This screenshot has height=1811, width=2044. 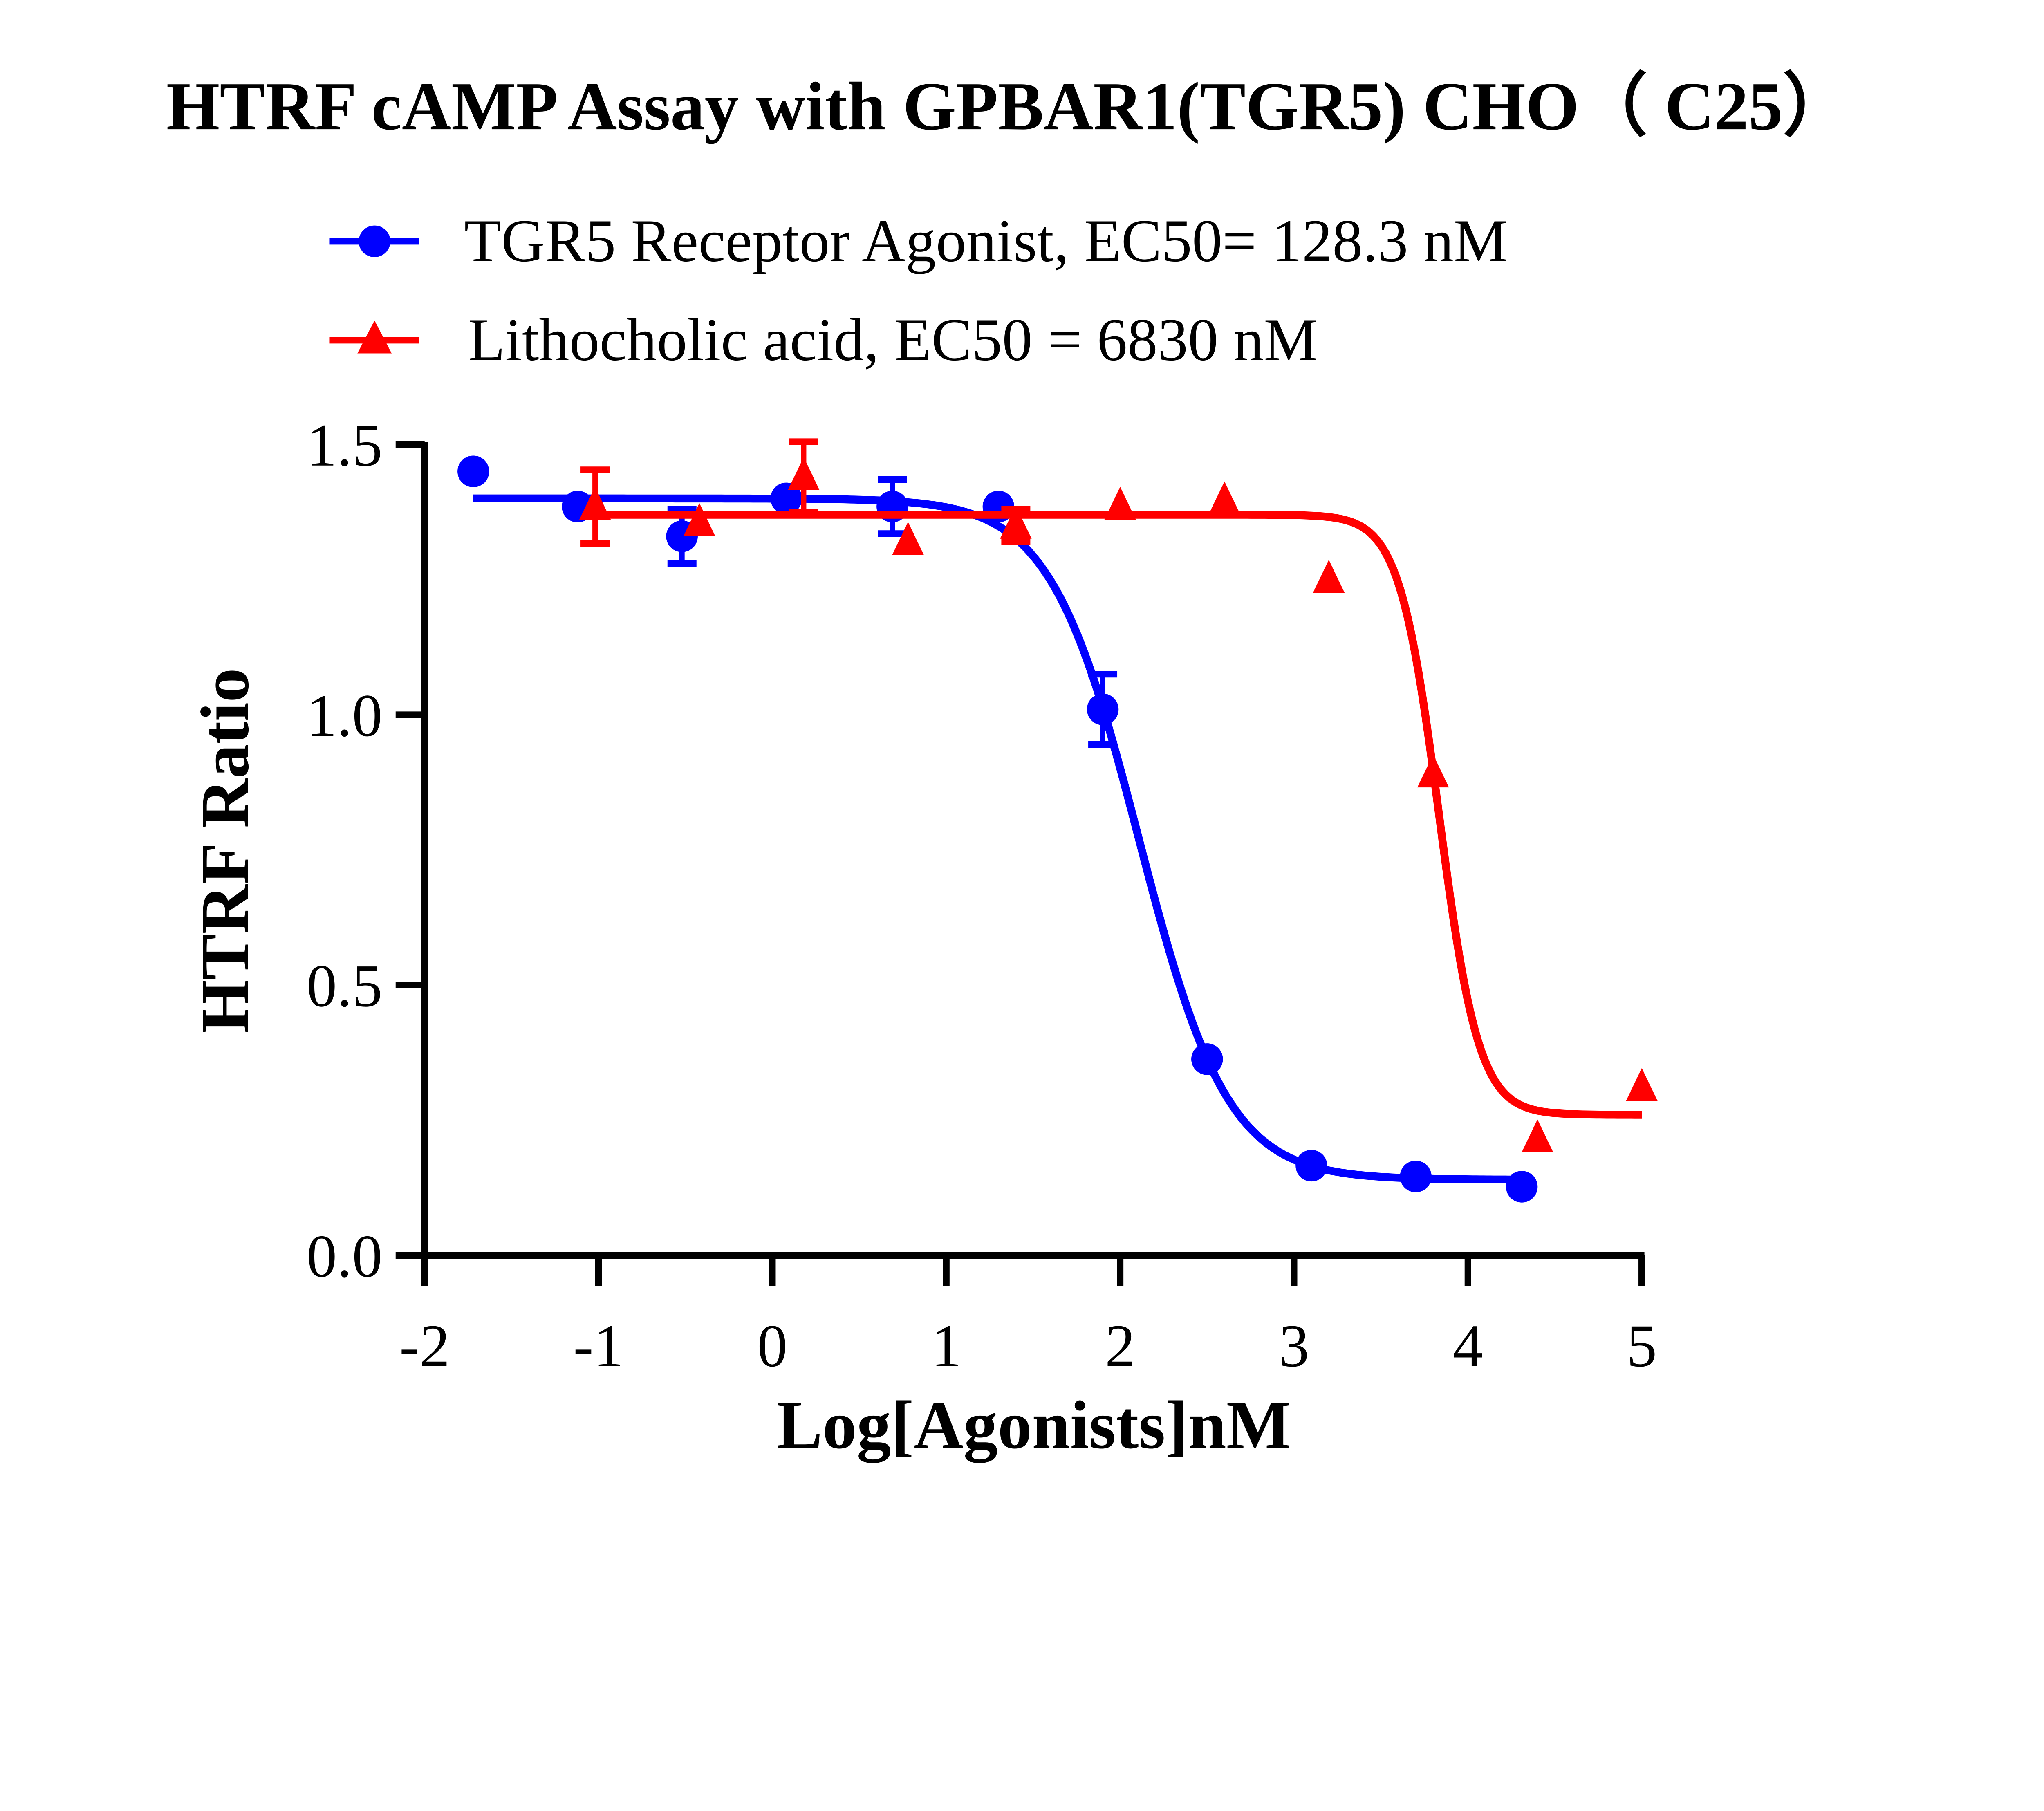 What do you see at coordinates (893, 340) in the screenshot?
I see `legend-label-1: Lithocholic acid, EC50 = 6830 nM` at bounding box center [893, 340].